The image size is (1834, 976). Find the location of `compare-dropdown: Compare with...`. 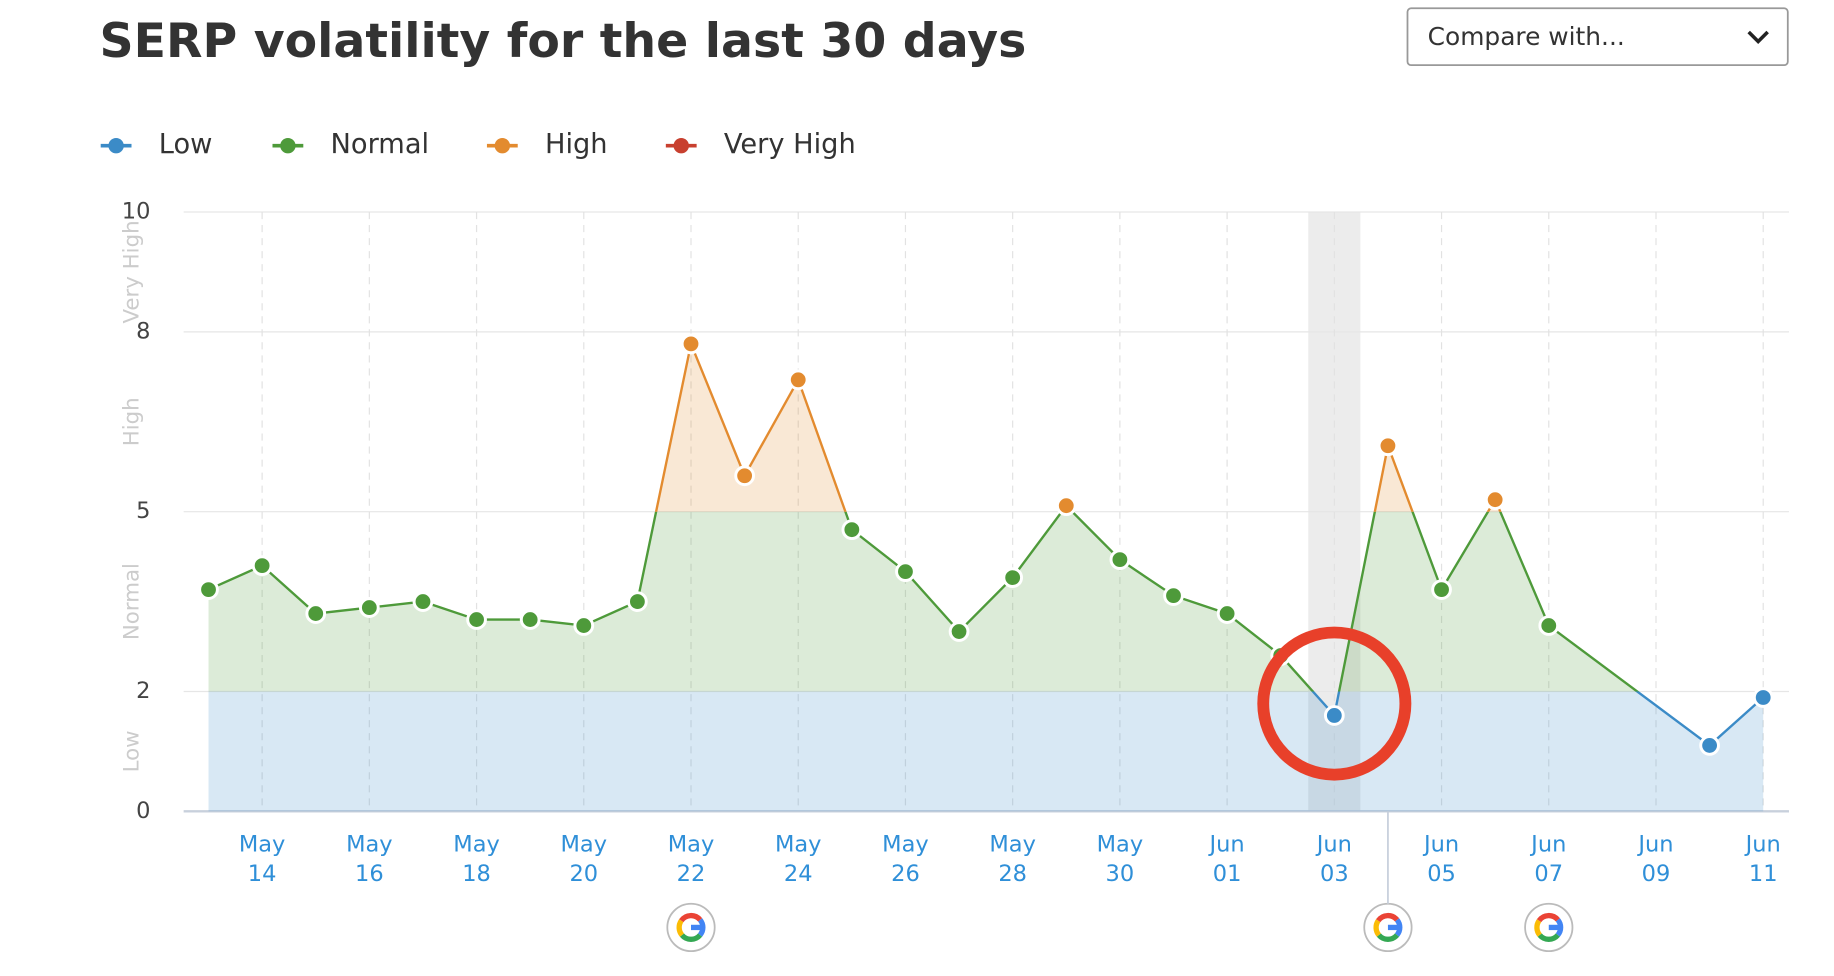

compare-dropdown: Compare with... is located at coordinates (1597, 37).